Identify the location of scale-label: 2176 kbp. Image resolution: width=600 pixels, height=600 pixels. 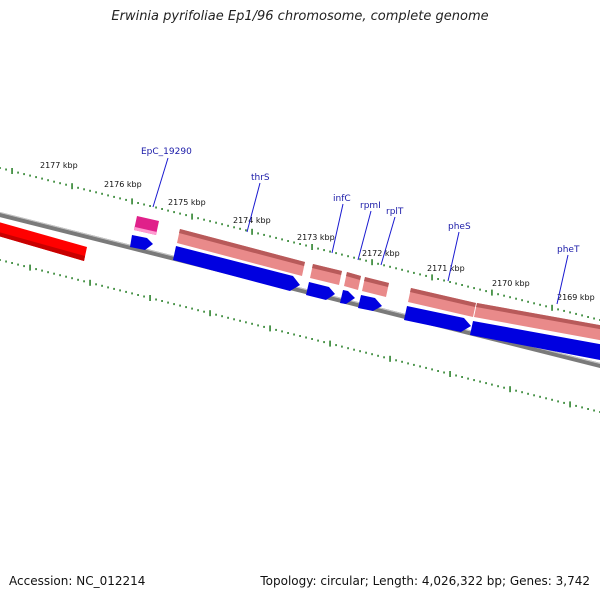
(123, 184).